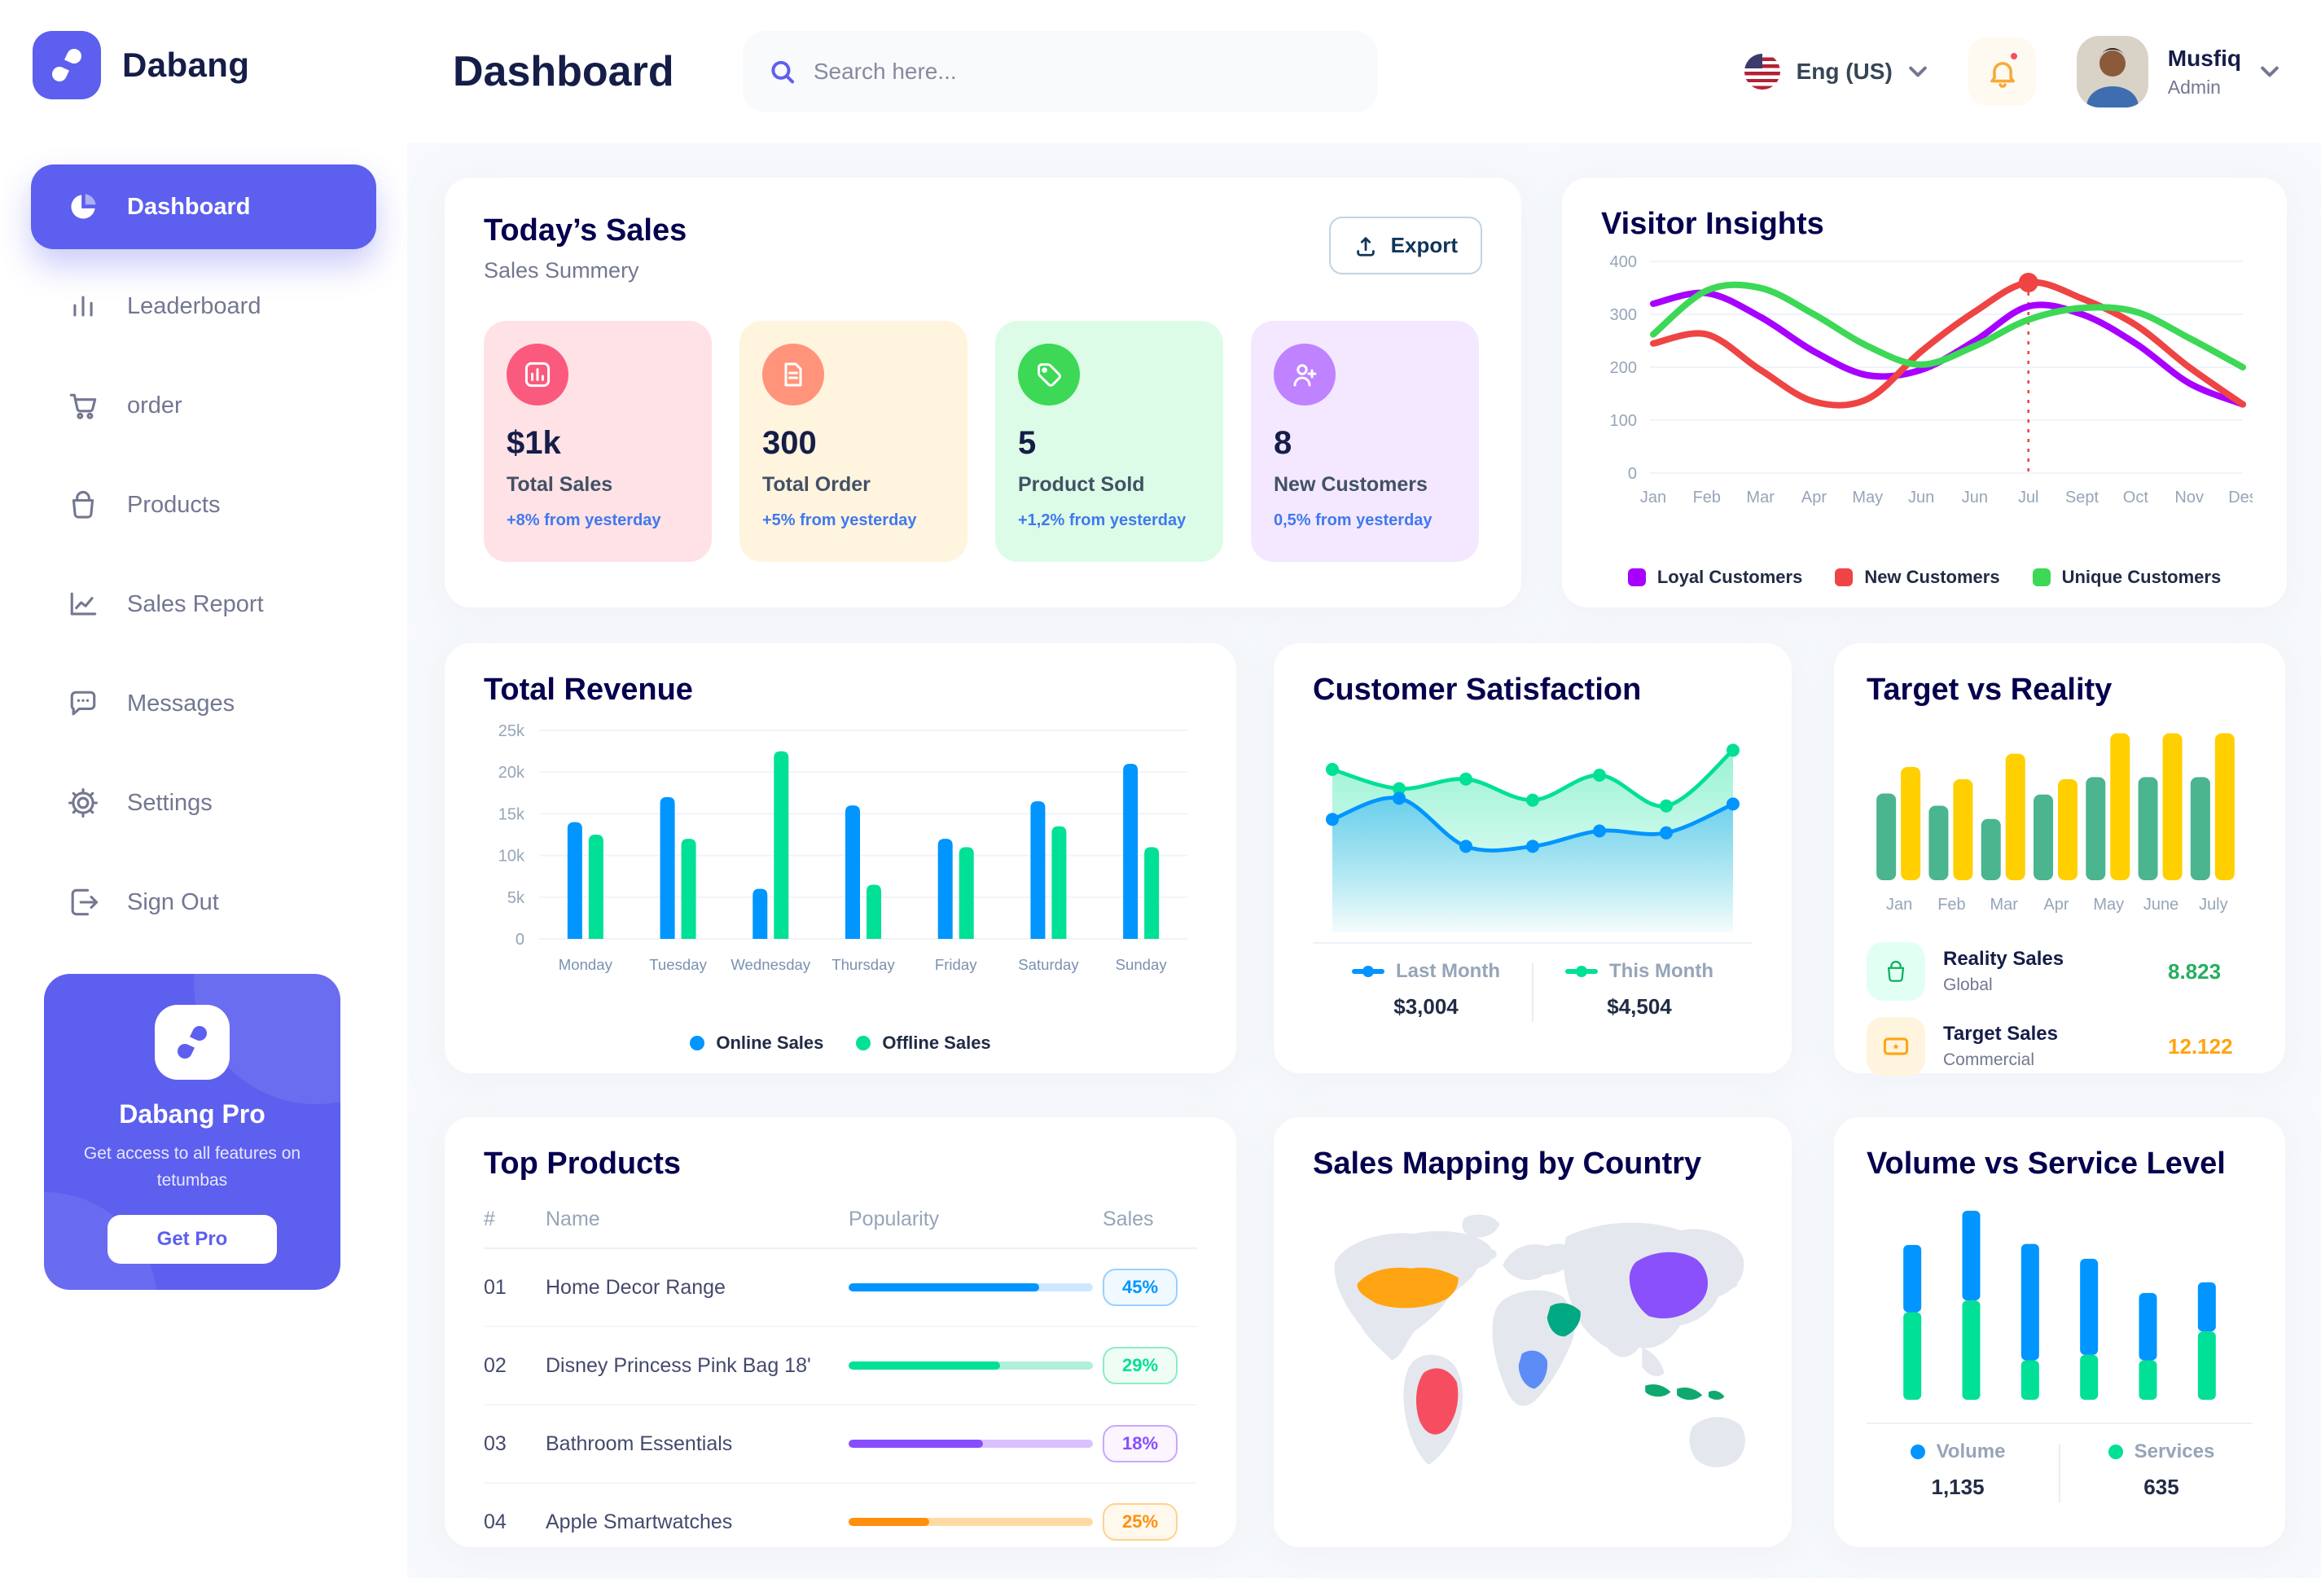 The width and height of the screenshot is (2321, 1596). I want to click on stat-delta: +5% from yesterday, so click(839, 520).